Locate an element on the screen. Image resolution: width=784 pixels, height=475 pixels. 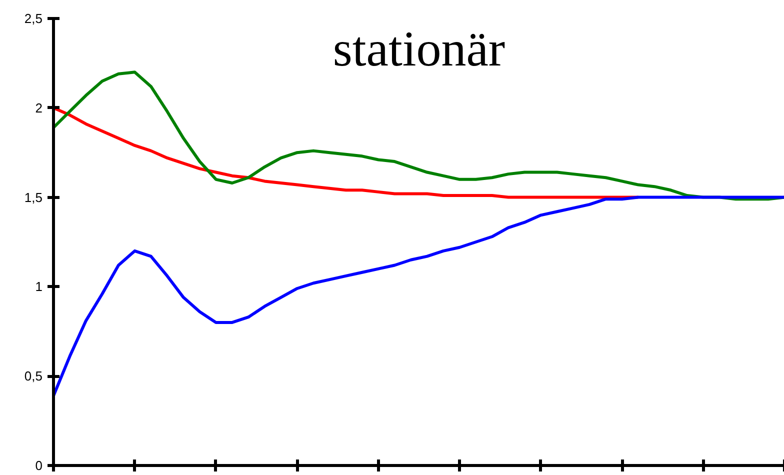
y-tick-label: 1,5 is located at coordinates (33, 197).